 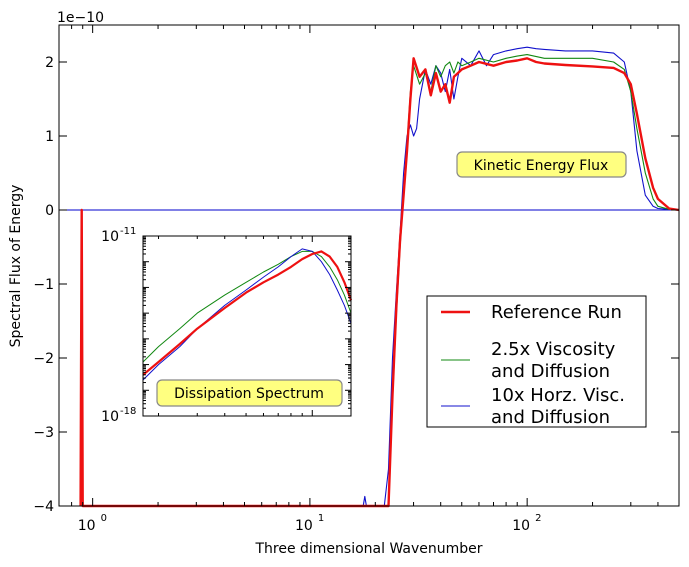 I want to click on inset-label-box, so click(x=249, y=393).